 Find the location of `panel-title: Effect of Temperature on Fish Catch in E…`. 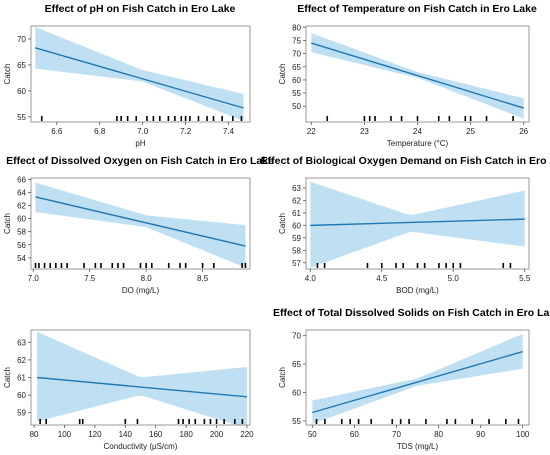

panel-title: Effect of Temperature on Fish Catch in E… is located at coordinates (417, 9).